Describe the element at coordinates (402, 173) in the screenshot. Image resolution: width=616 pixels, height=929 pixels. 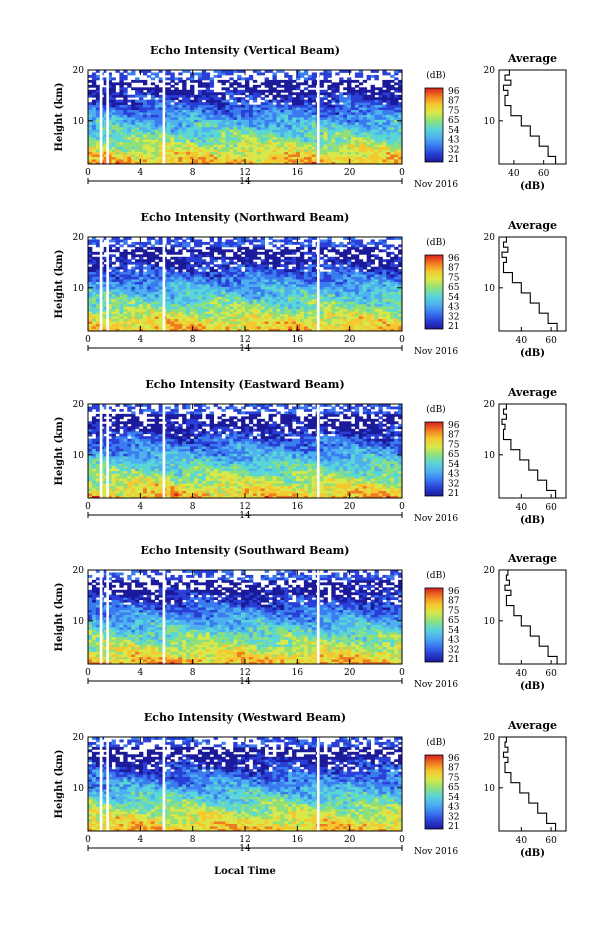
I see `x-tick-label: 0` at that location.